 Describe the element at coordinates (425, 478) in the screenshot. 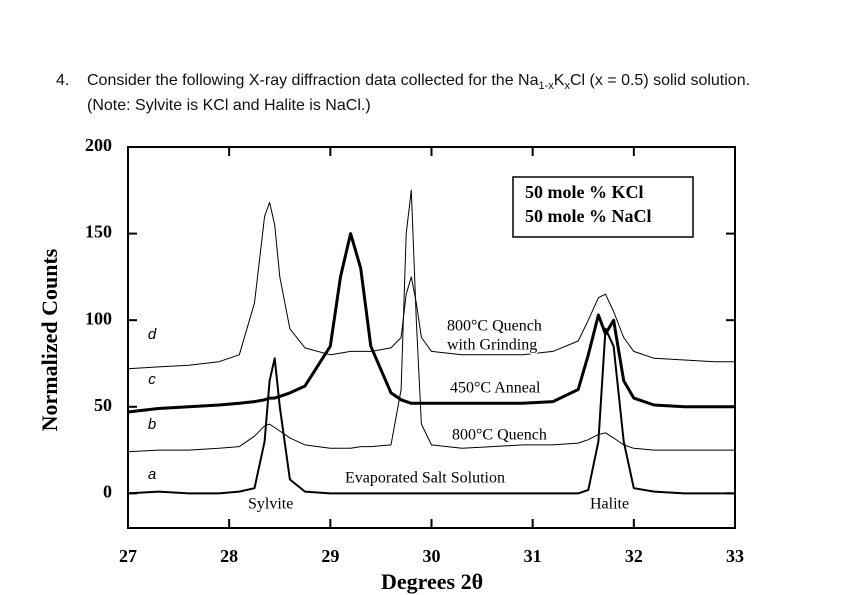

I see `series-annotation: Evaporated Salt Solution` at that location.